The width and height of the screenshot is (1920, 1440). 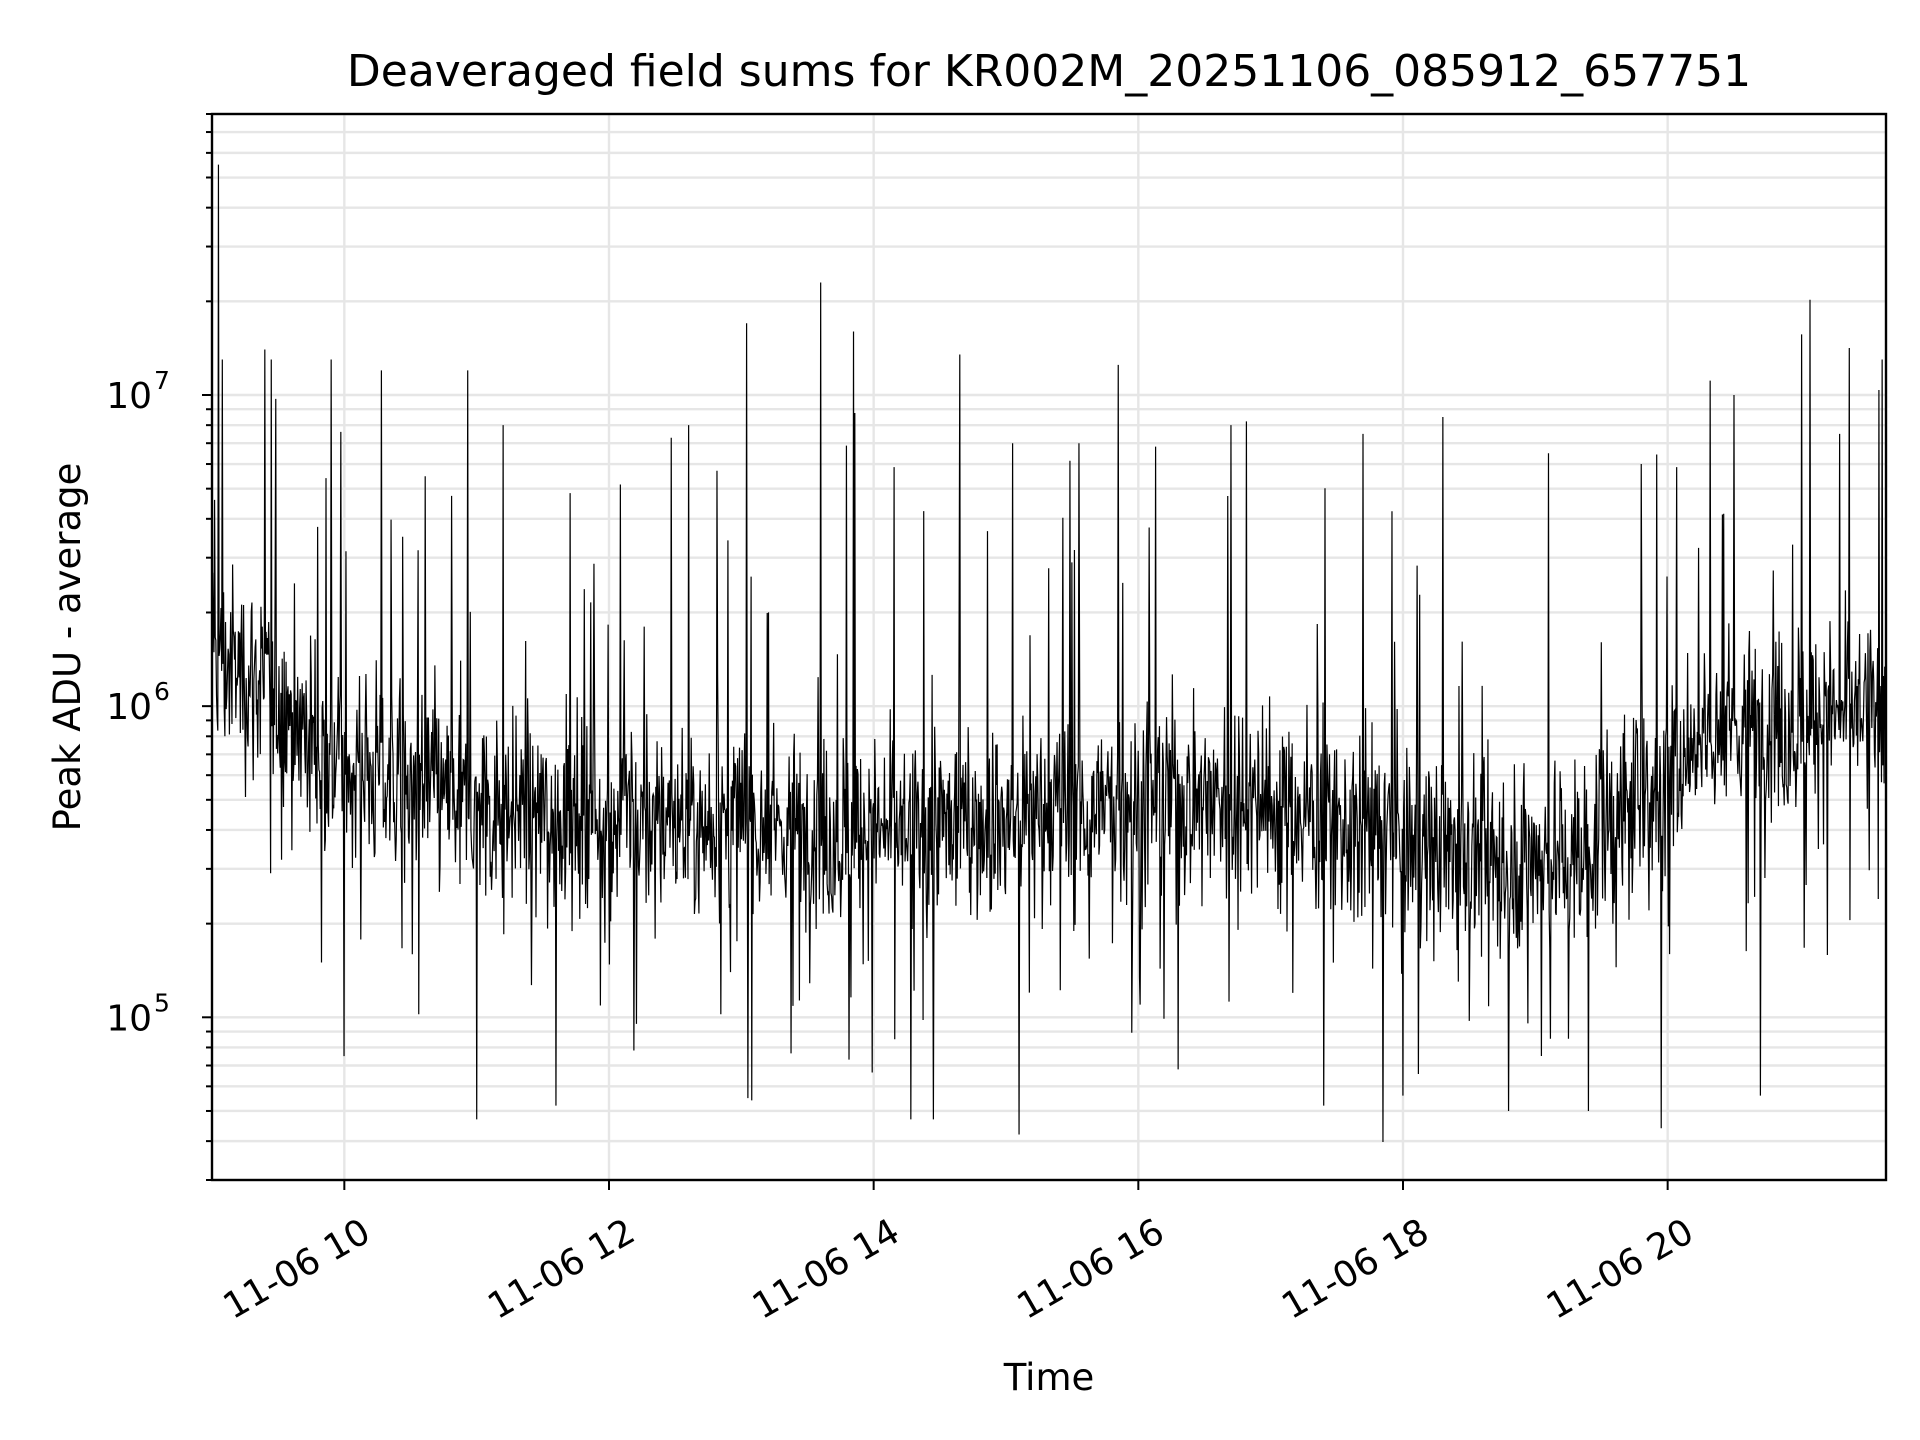 What do you see at coordinates (162, 1002) in the screenshot?
I see `y-tick-label-exponent: 5` at bounding box center [162, 1002].